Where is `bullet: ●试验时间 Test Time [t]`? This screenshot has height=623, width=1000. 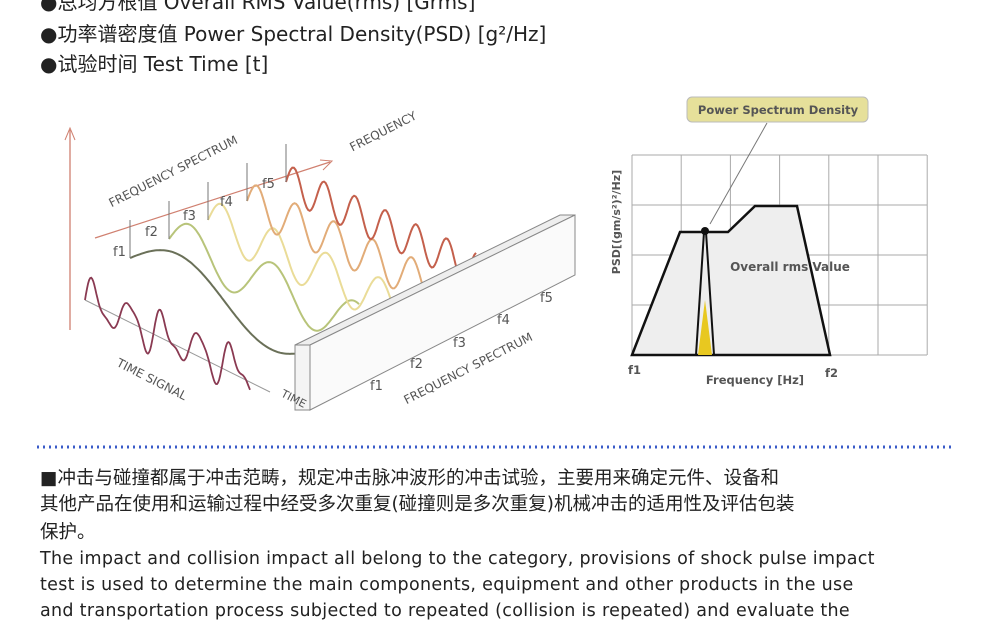
bullet: ●试验时间 Test Time [t] is located at coordinates (154, 64).